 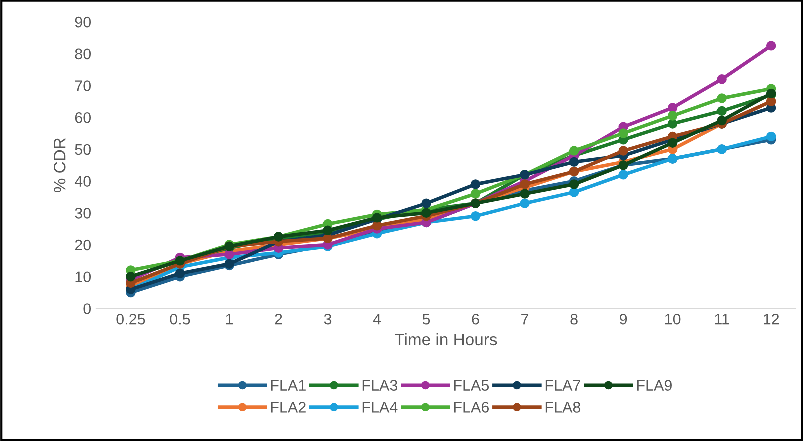 What do you see at coordinates (288, 385) in the screenshot?
I see `legend-label: FLA1` at bounding box center [288, 385].